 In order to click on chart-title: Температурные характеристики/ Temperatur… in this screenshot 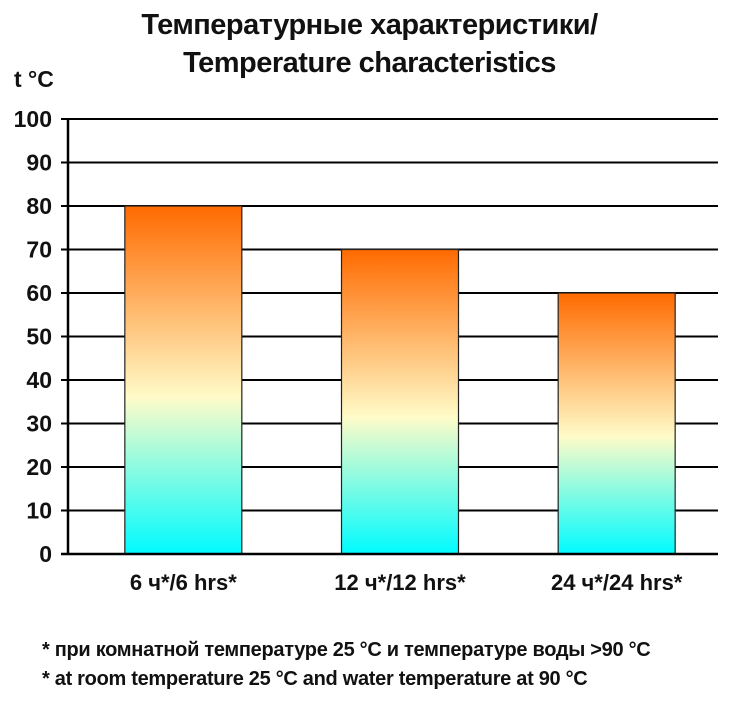, I will do `click(369, 44)`.